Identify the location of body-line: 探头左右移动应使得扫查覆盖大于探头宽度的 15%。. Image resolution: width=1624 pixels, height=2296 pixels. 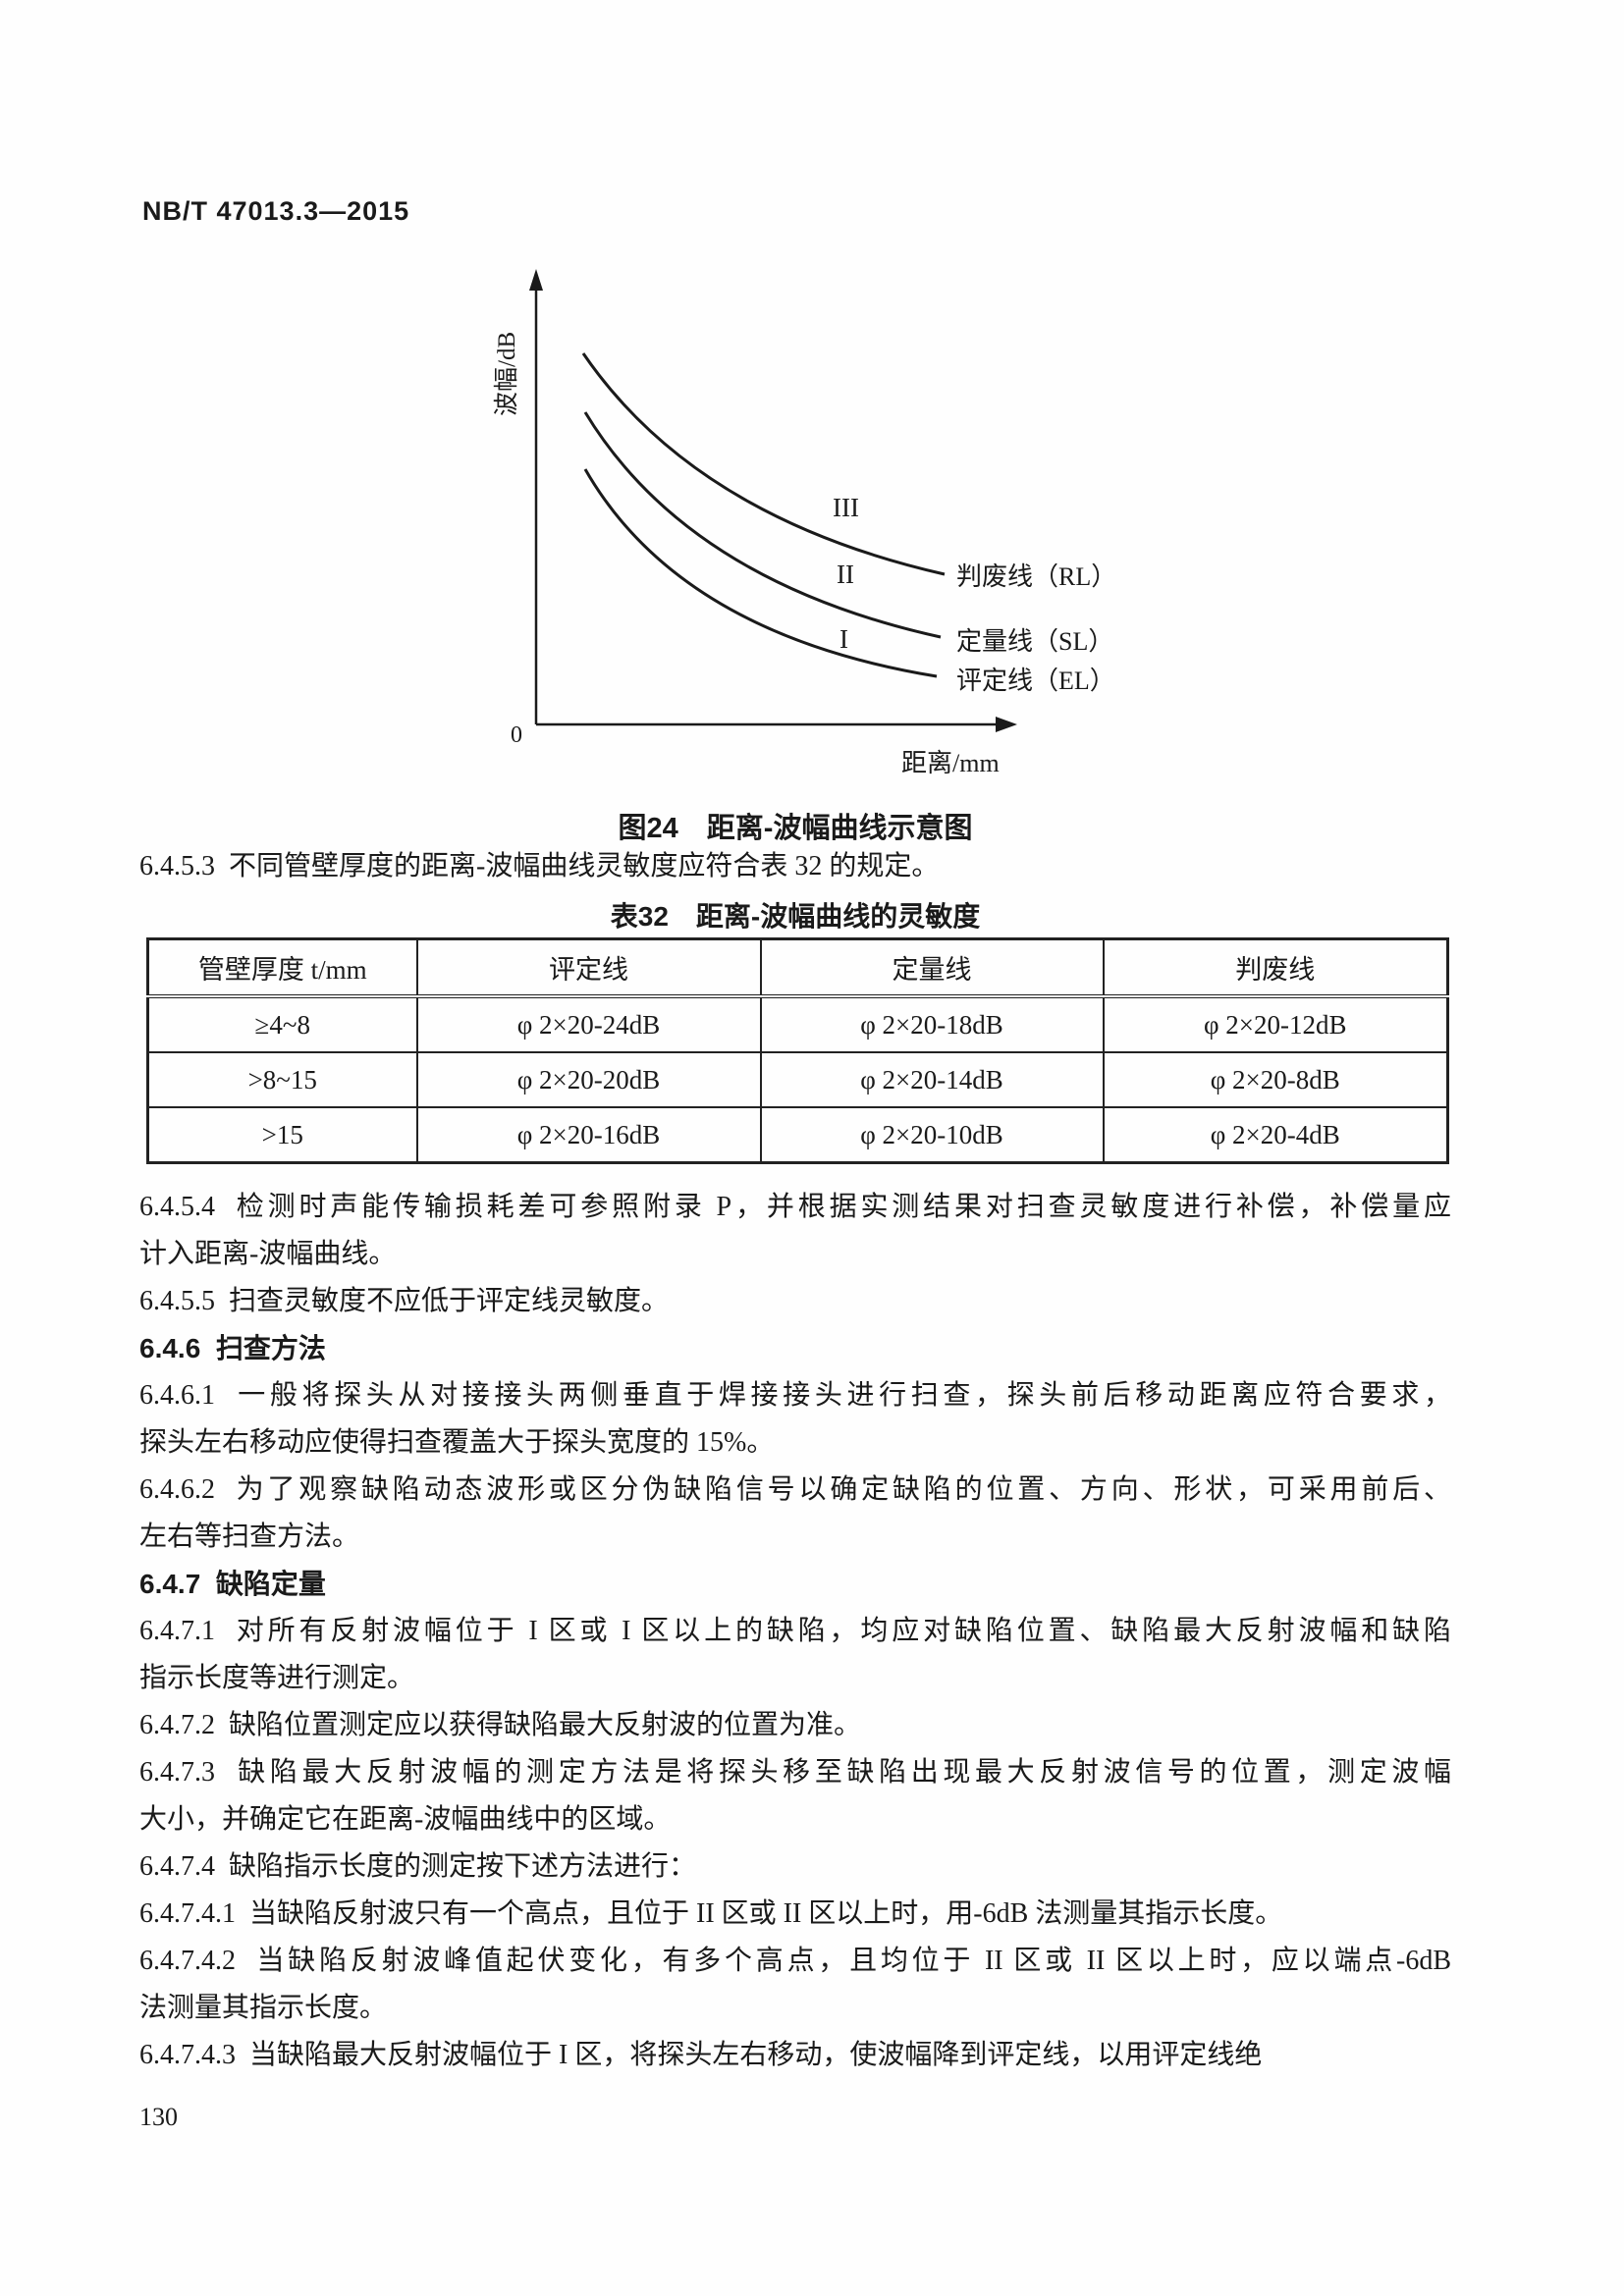
(457, 1442).